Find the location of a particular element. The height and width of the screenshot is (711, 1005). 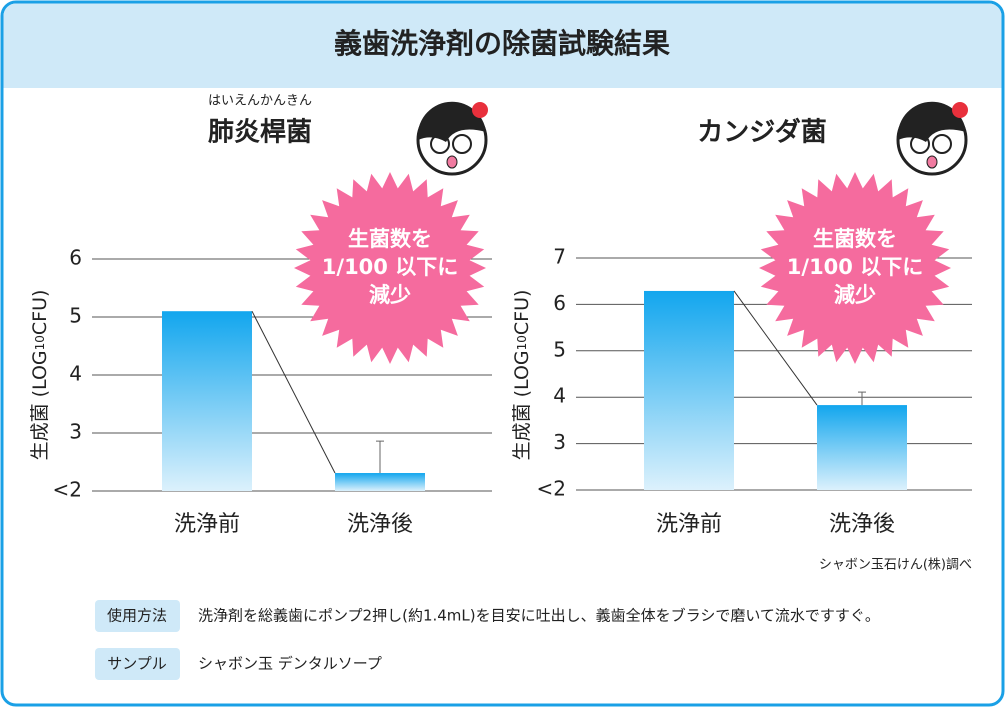

chart-title: カンジダ菌 is located at coordinates (761, 132).